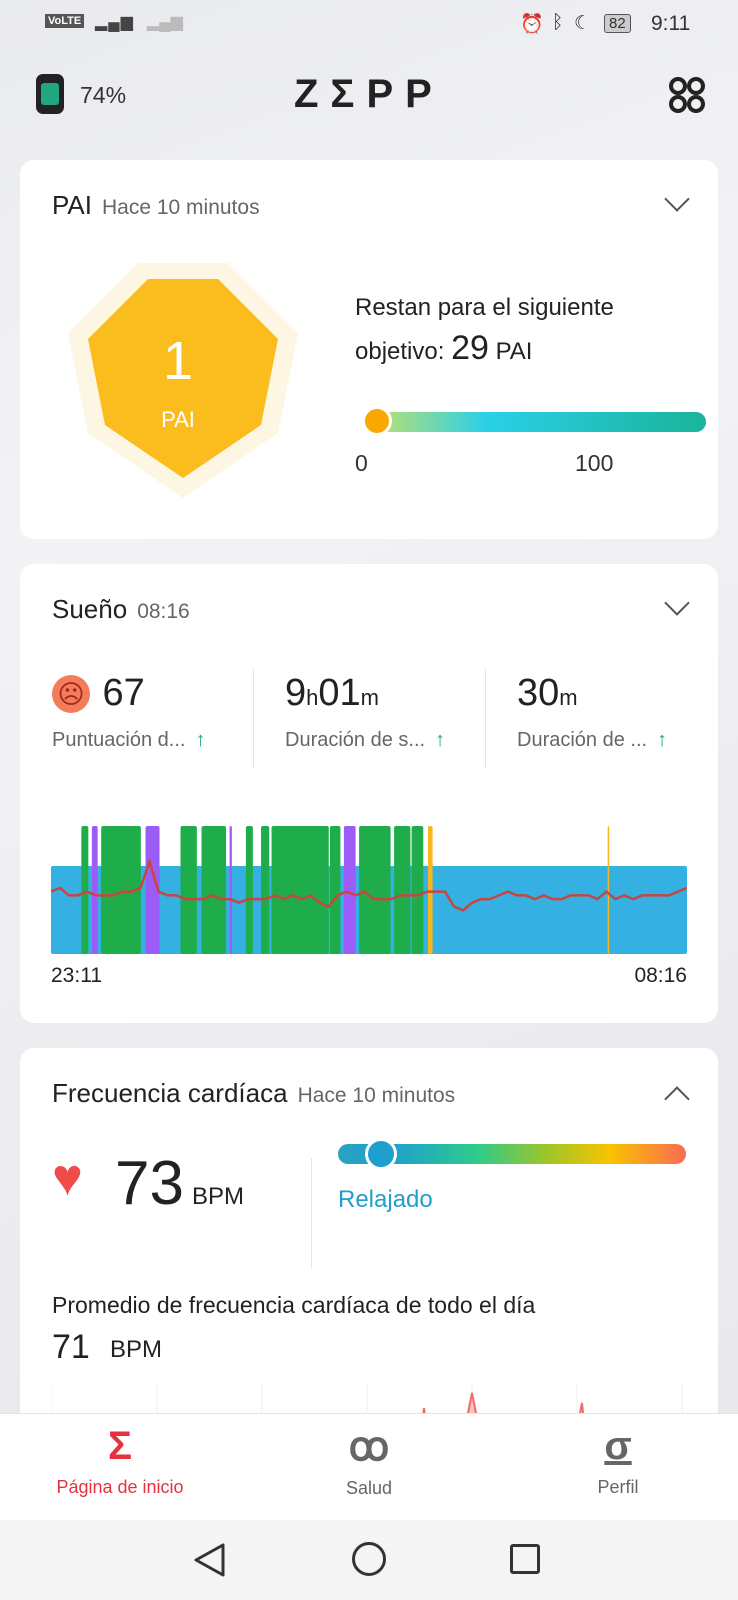 This screenshot has width=738, height=1600. Describe the element at coordinates (72, 205) in the screenshot. I see `pai-title: PAI` at that location.